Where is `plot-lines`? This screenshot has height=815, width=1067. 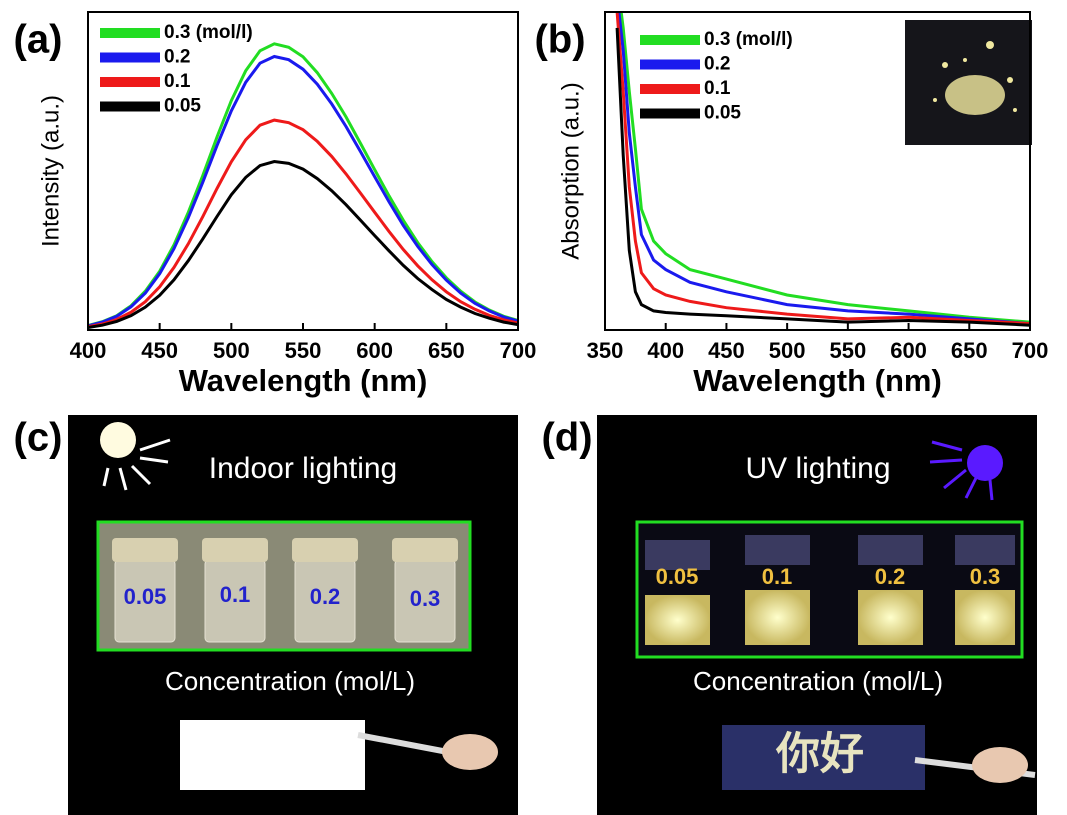
plot-lines is located at coordinates (303, 185).